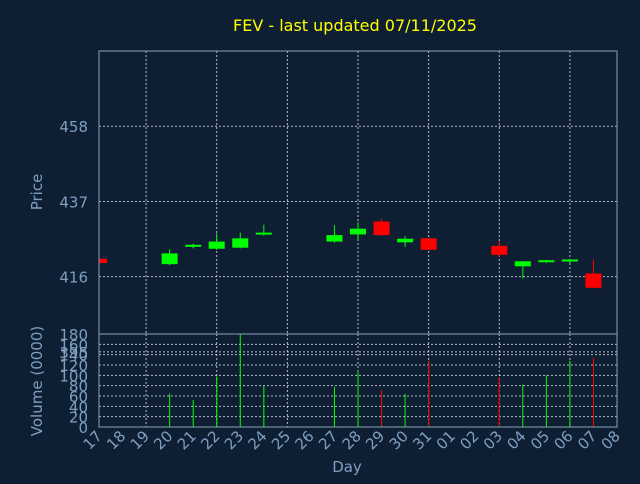  What do you see at coordinates (257, 440) in the screenshot?
I see `x-tick-label: 24` at bounding box center [257, 440].